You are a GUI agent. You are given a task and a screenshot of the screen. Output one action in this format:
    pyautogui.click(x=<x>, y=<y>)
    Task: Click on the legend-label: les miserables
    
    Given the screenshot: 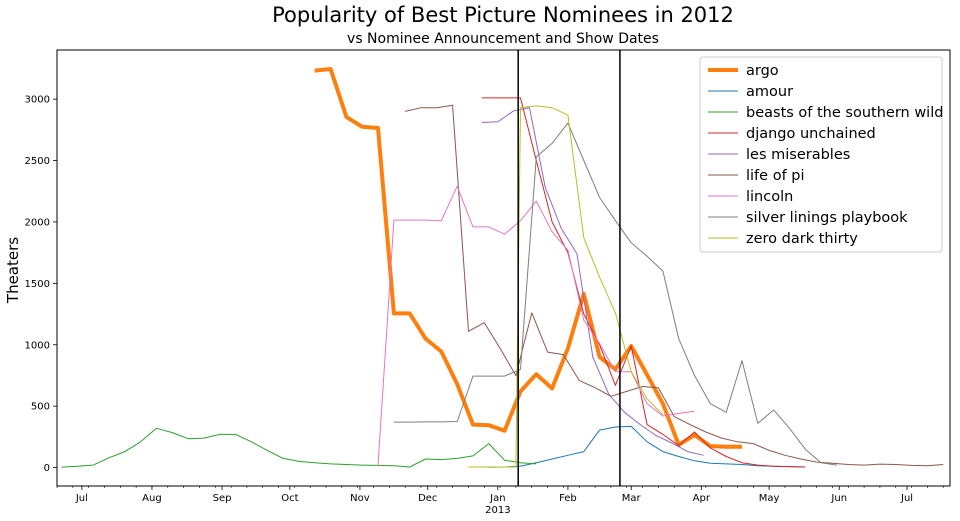 What is the action you would take?
    pyautogui.click(x=798, y=155)
    